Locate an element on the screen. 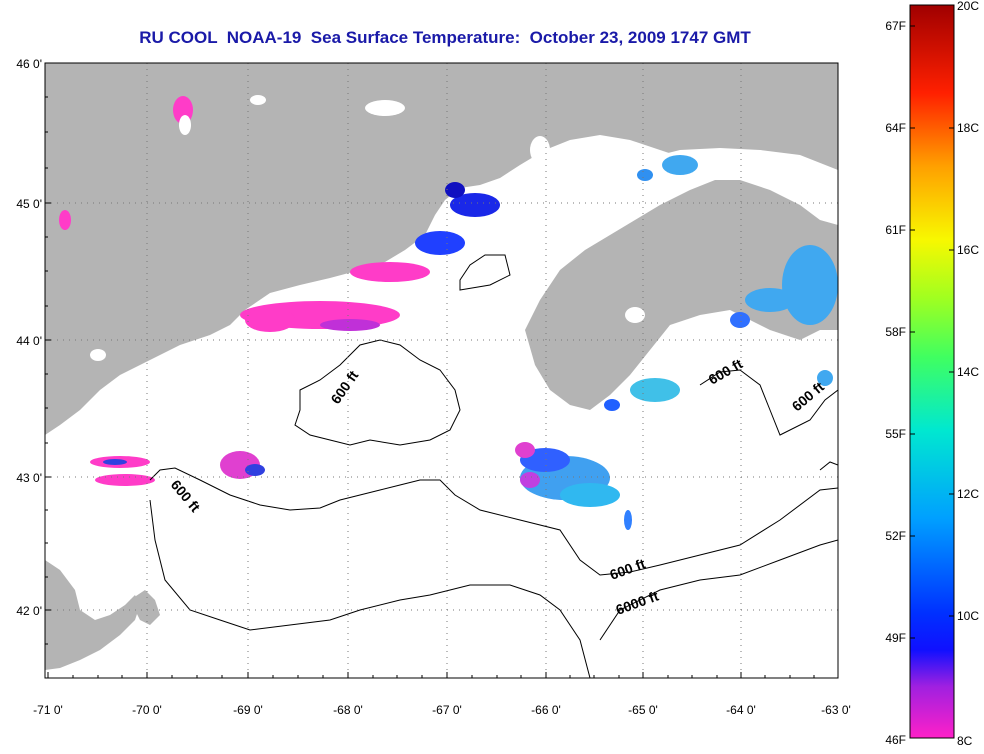 This screenshot has width=984, height=754. lon-tick-label: -71 0' is located at coordinates (48, 710).